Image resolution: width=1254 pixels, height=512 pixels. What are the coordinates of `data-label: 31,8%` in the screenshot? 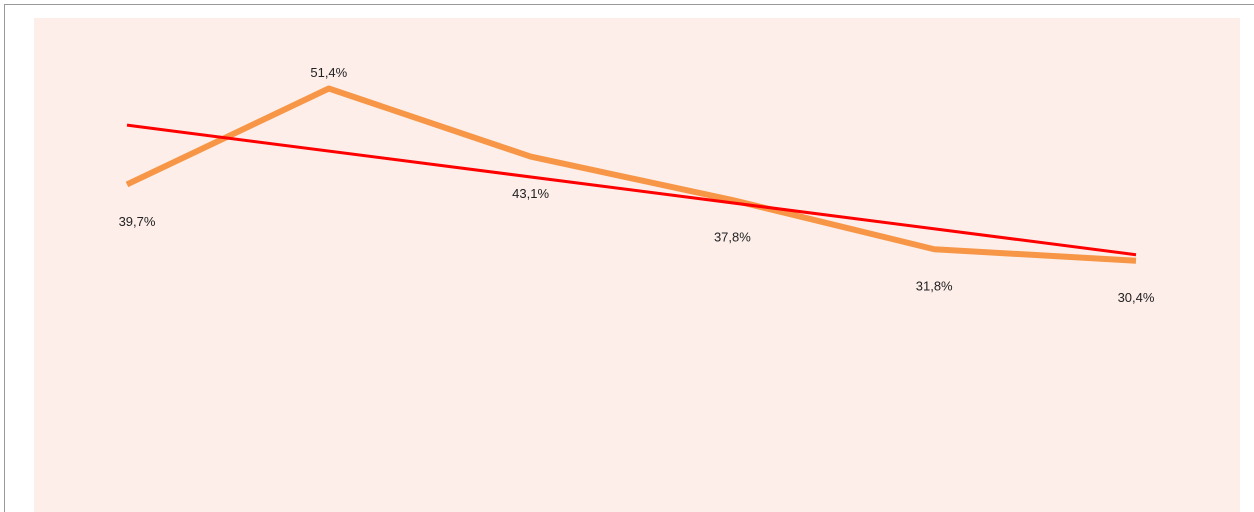 It's located at (934, 286).